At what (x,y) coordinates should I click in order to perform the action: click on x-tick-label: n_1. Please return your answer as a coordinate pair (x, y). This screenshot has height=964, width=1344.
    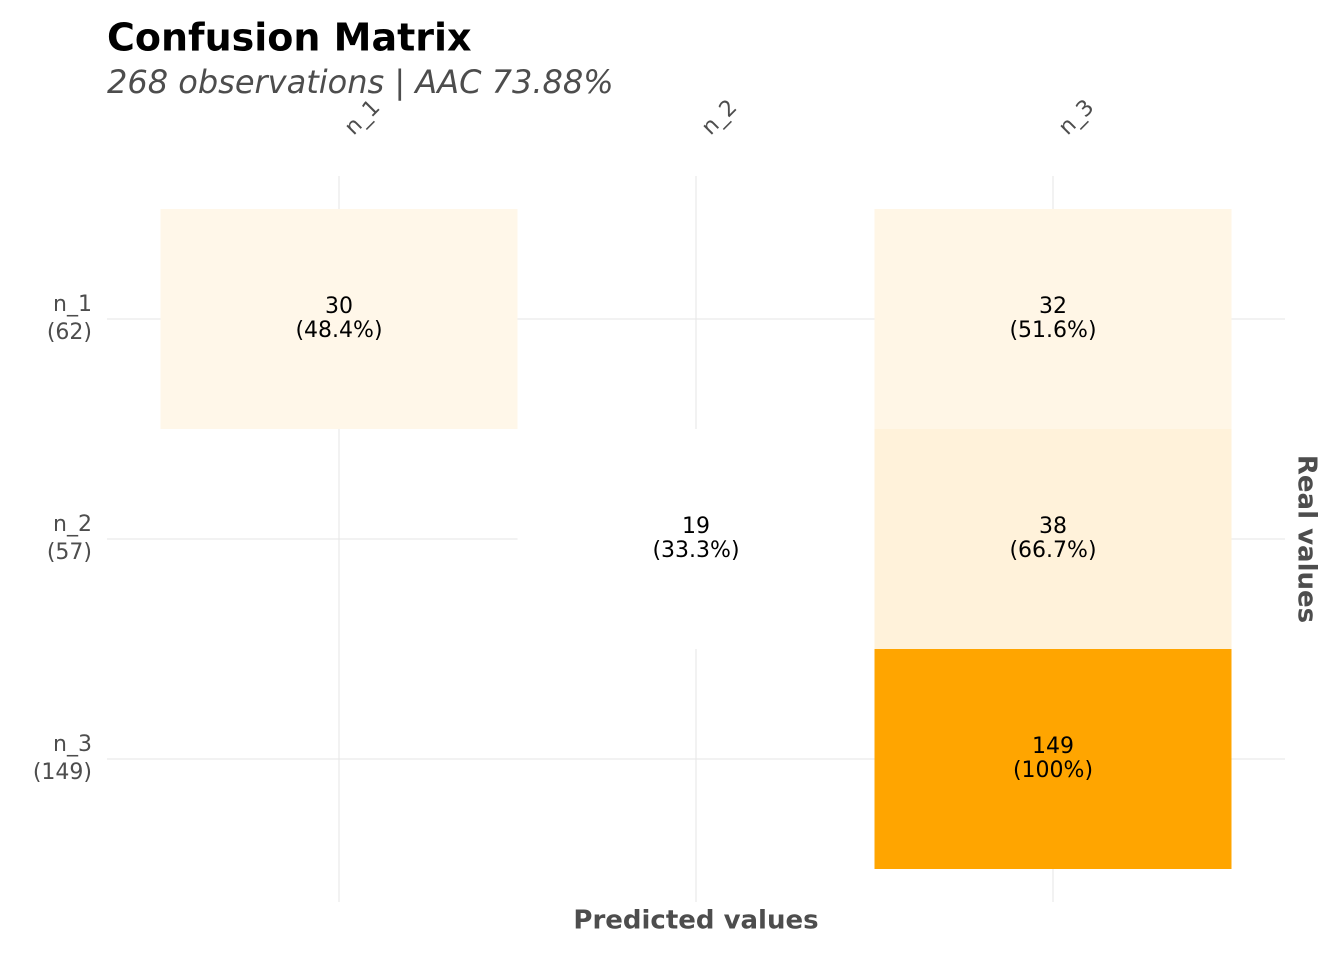
    Looking at the image, I should click on (362, 117).